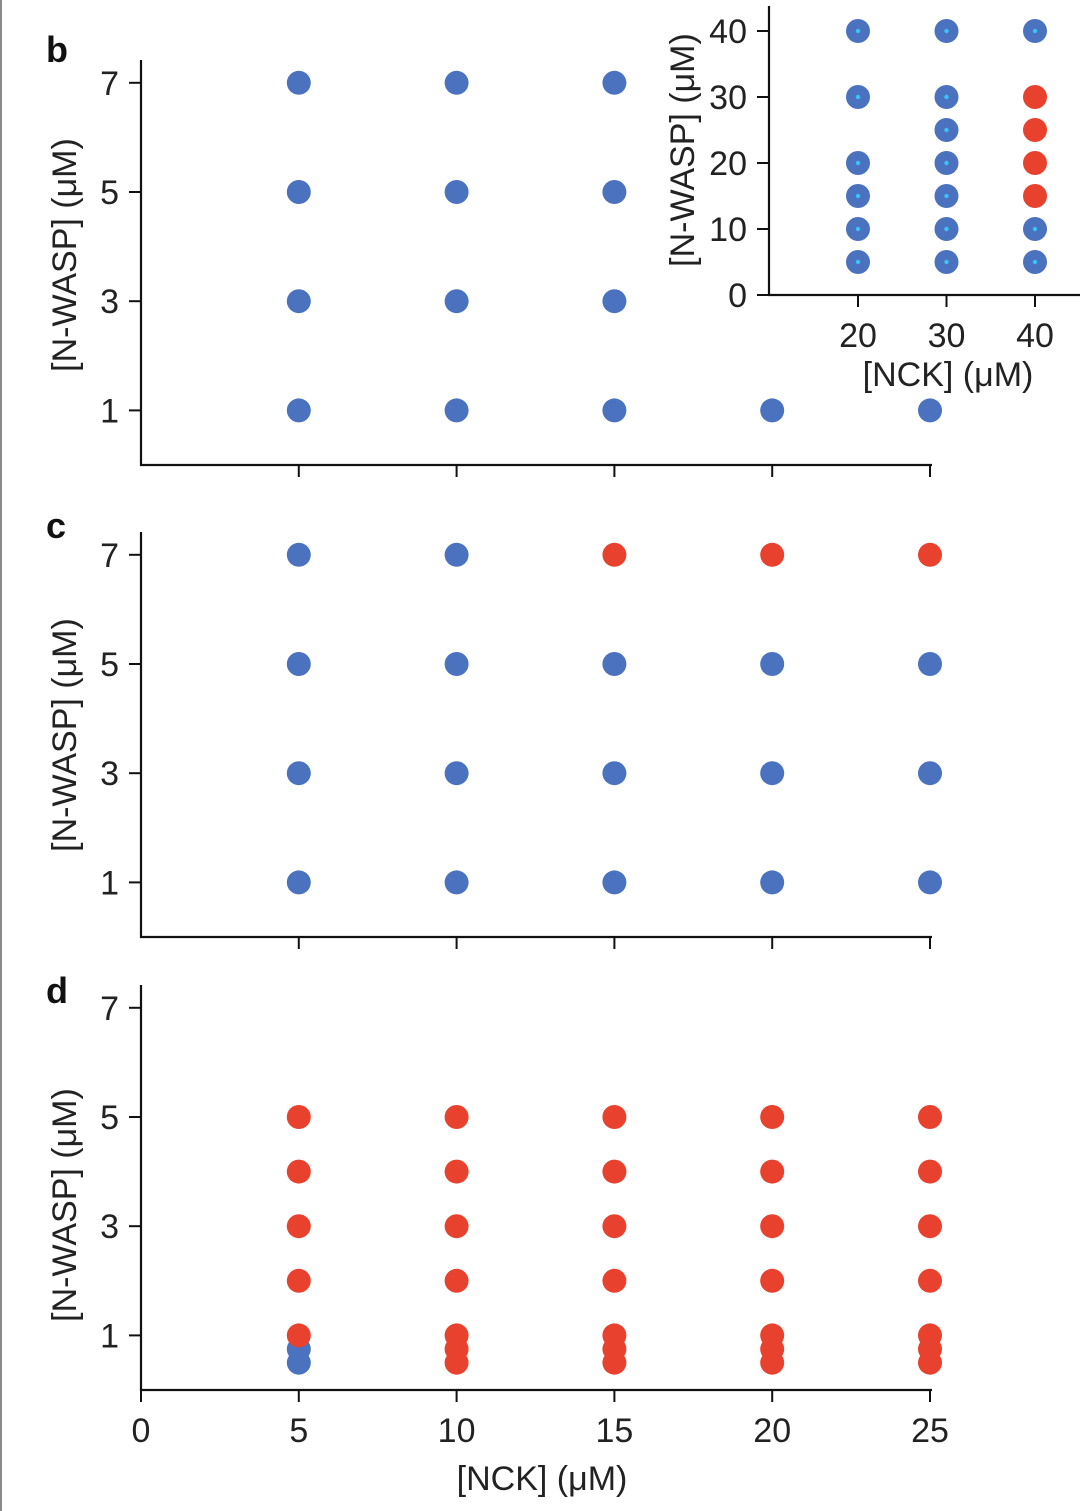  I want to click on left-border, so click(1, 755).